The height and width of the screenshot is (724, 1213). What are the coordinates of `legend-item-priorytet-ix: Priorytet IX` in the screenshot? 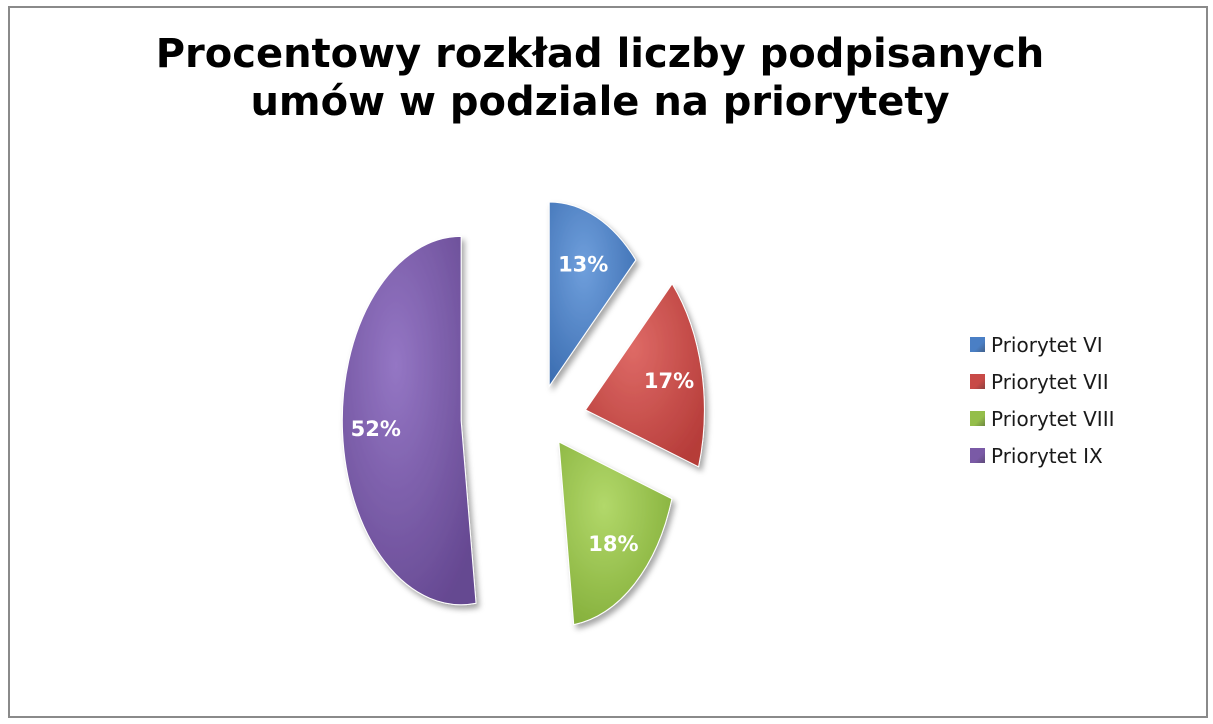 It's located at (1042, 455).